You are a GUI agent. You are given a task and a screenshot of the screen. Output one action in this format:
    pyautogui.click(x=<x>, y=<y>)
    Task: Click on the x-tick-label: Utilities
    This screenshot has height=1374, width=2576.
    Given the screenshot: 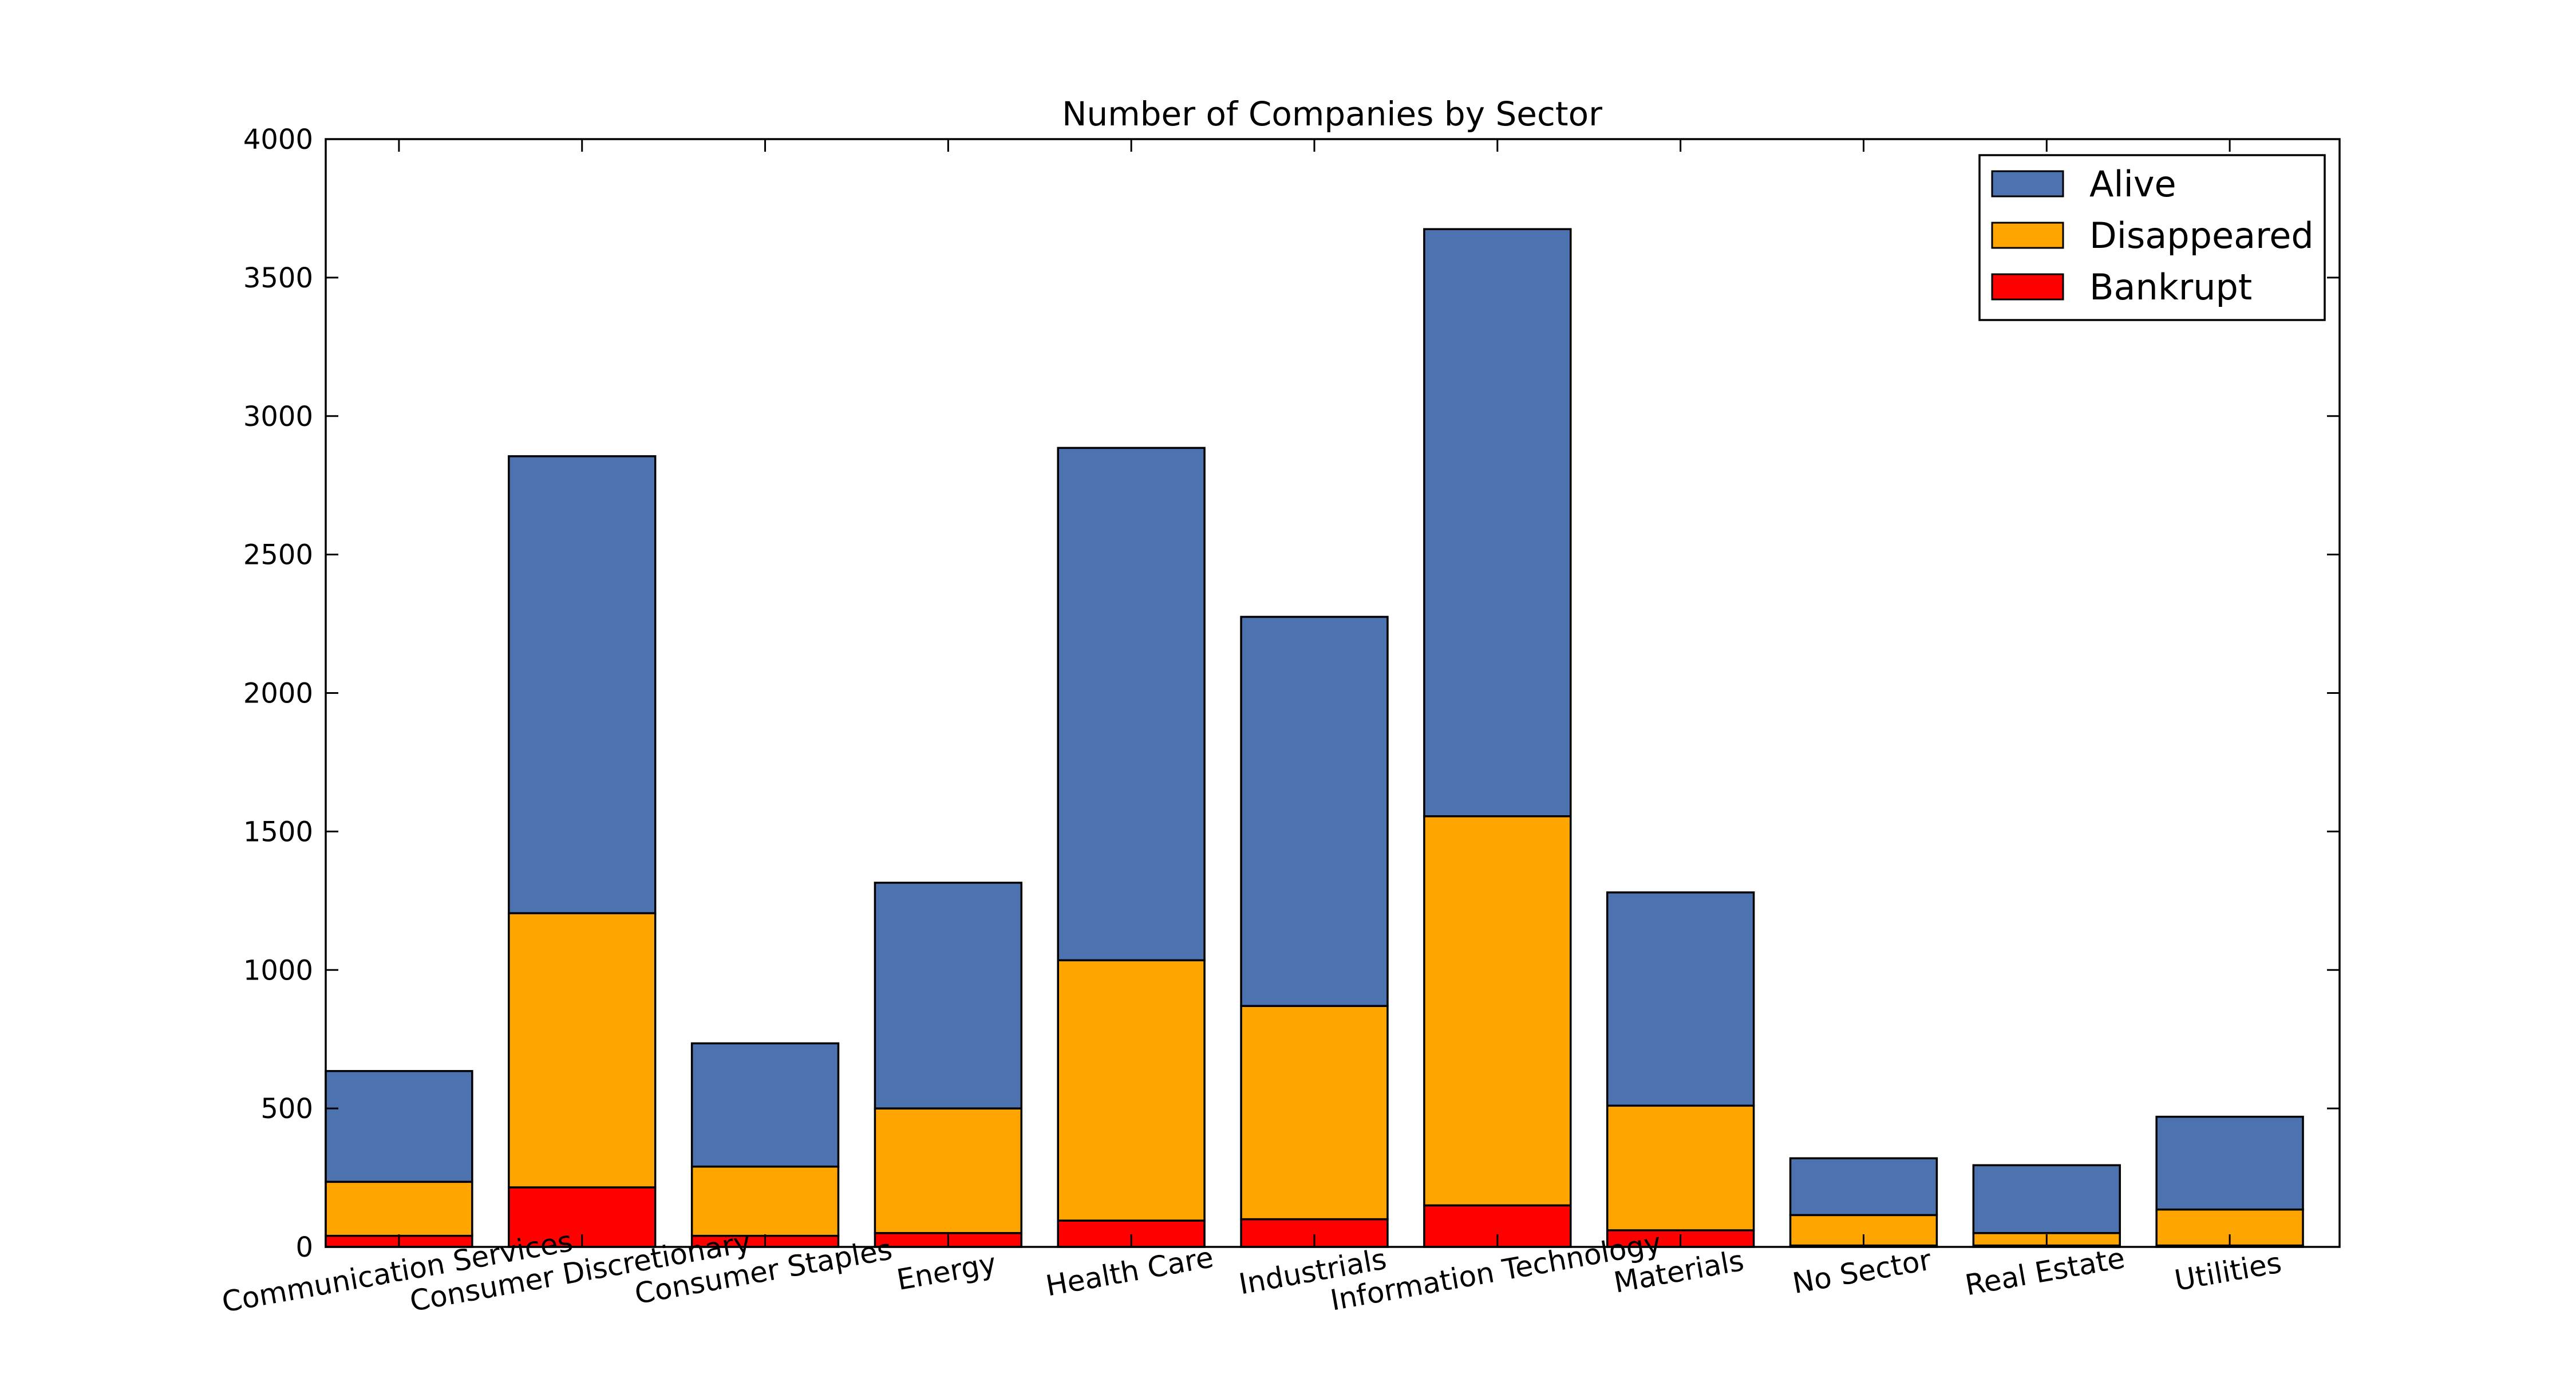 What is the action you would take?
    pyautogui.click(x=2227, y=1272)
    